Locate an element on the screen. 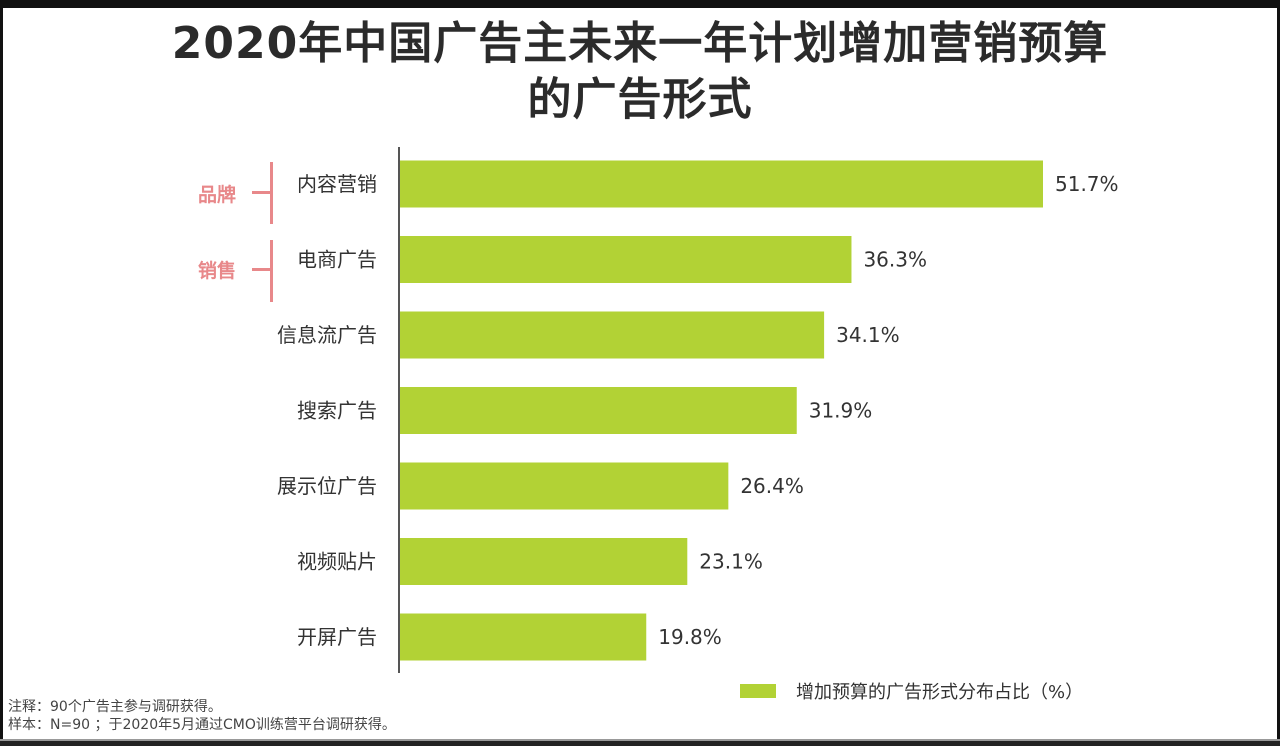 The height and width of the screenshot is (746, 1280). annotation-sales-tick is located at coordinates (261, 269).